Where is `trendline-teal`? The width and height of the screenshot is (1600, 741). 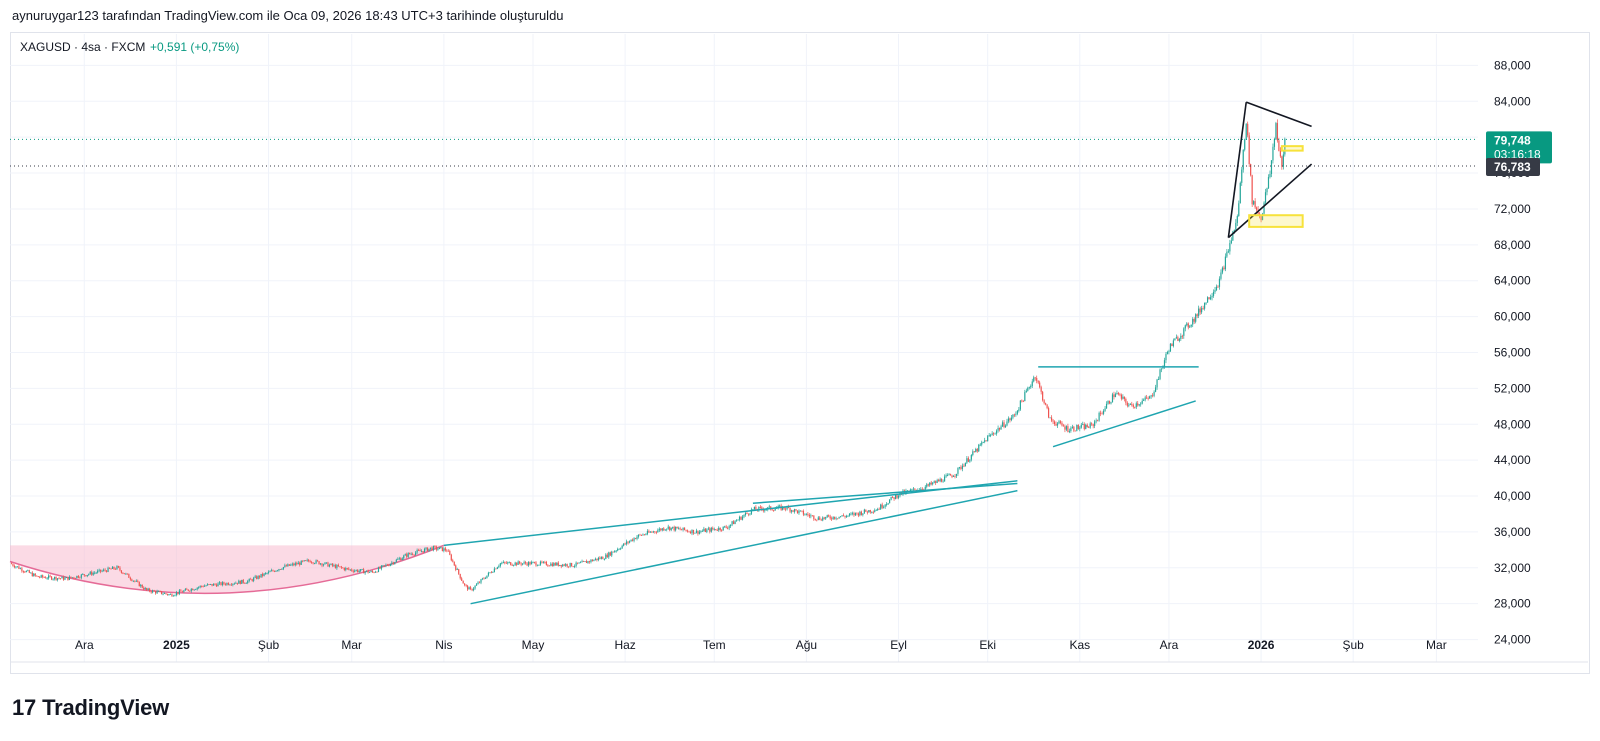
trendline-teal is located at coordinates (744, 547).